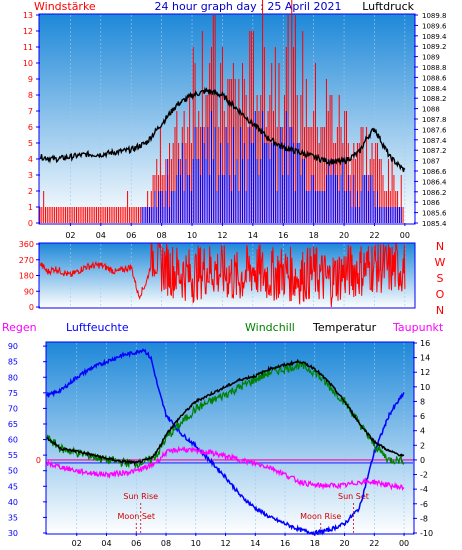 The image size is (462, 550). What do you see at coordinates (424, 518) in the screenshot?
I see `temperature-tick-label: -8` at bounding box center [424, 518].